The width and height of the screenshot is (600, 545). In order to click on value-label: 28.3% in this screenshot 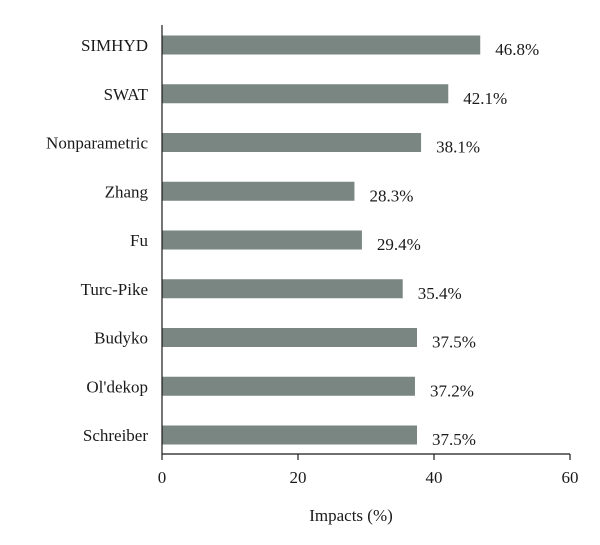, I will do `click(391, 195)`.